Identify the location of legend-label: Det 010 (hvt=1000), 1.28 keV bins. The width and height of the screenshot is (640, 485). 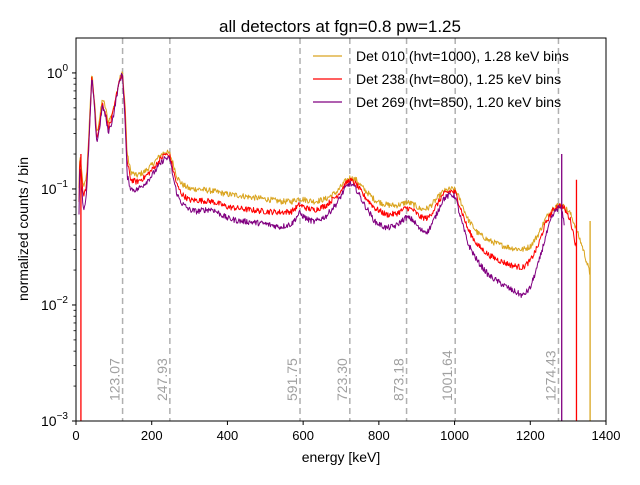
(462, 56).